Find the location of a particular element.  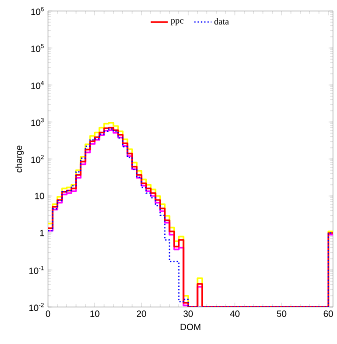

y-tick-label: 10$^{4}$ is located at coordinates (37, 85).